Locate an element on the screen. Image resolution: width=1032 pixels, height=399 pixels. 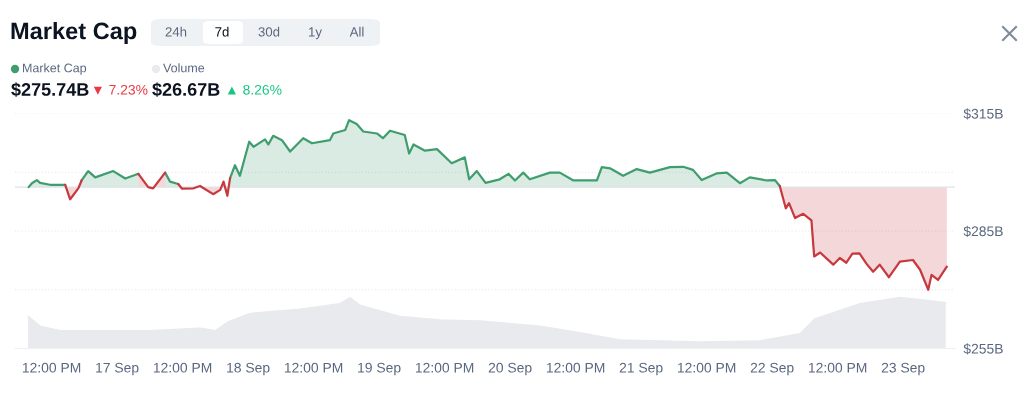
x-tick-label: 21 Sep is located at coordinates (641, 369).